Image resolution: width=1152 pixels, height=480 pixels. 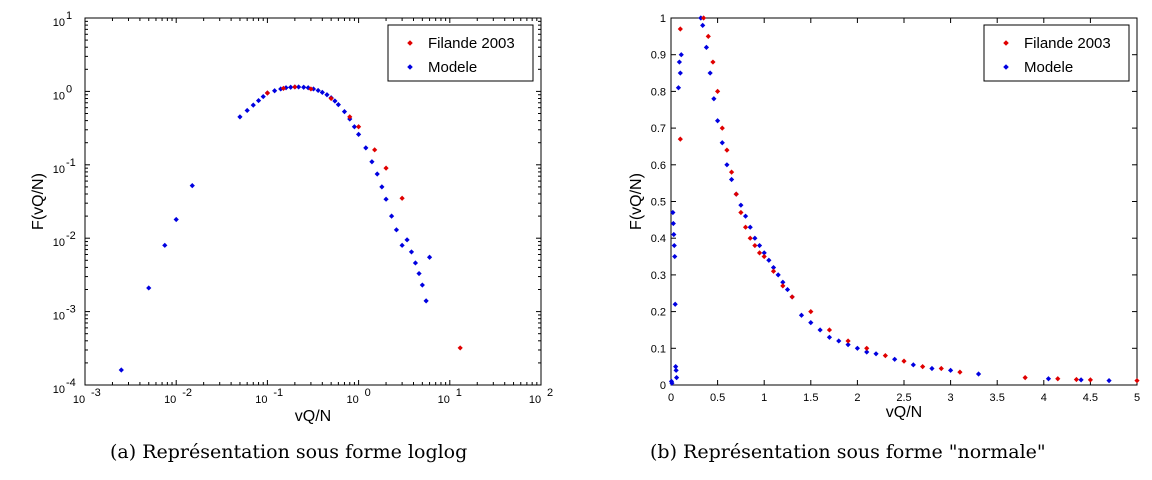 What do you see at coordinates (71, 236) in the screenshot?
I see `y-tick-exponent: -2` at bounding box center [71, 236].